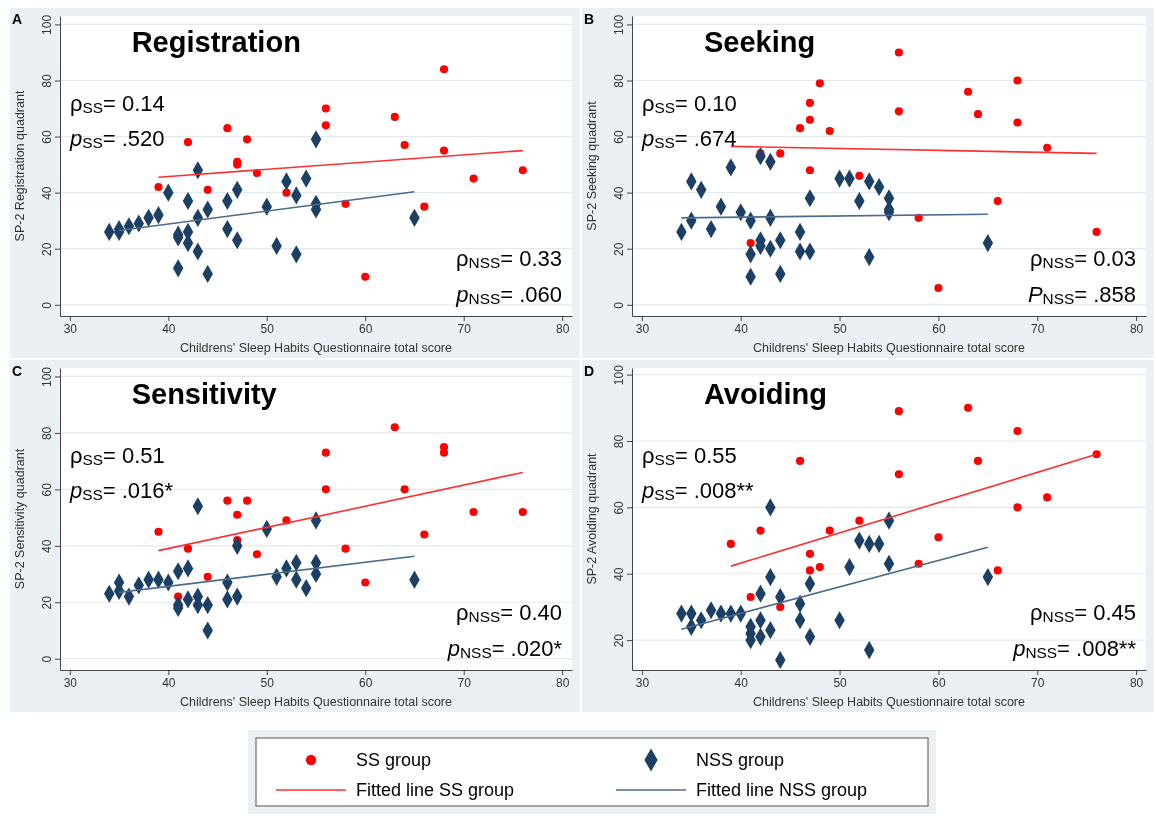  What do you see at coordinates (759, 42) in the screenshot?
I see `chart-title: Seeking` at bounding box center [759, 42].